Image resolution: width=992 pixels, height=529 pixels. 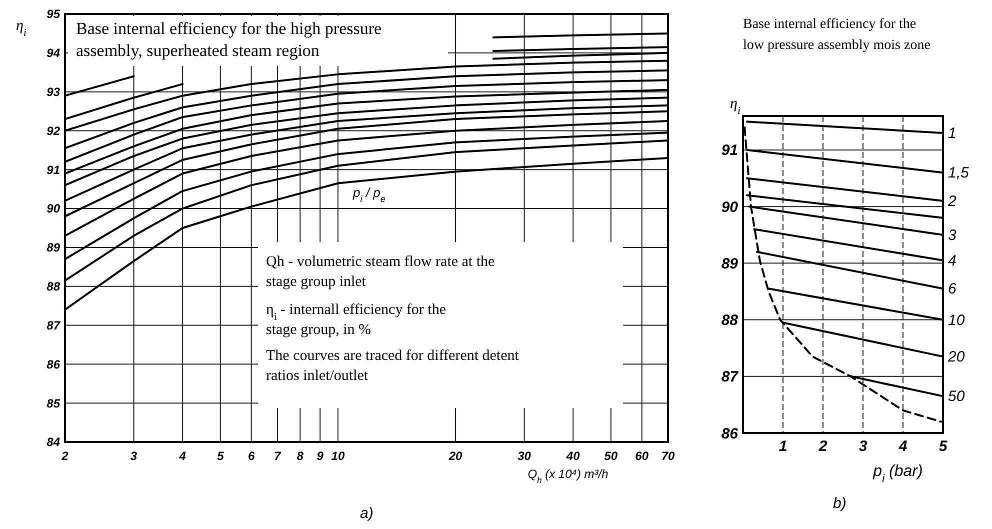 I want to click on series-label: 20, so click(x=956, y=357).